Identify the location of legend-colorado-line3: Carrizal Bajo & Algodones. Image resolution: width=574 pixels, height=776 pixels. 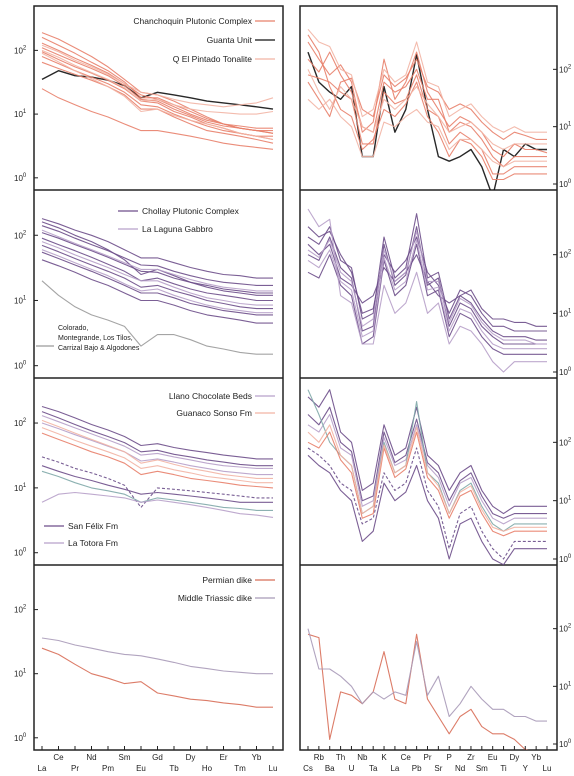
(99, 348).